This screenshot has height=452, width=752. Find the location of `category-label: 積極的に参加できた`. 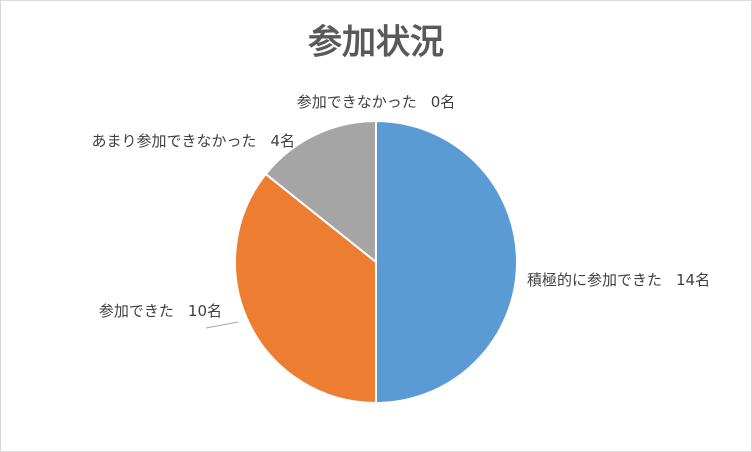

category-label: 積極的に参加できた is located at coordinates (594, 280).